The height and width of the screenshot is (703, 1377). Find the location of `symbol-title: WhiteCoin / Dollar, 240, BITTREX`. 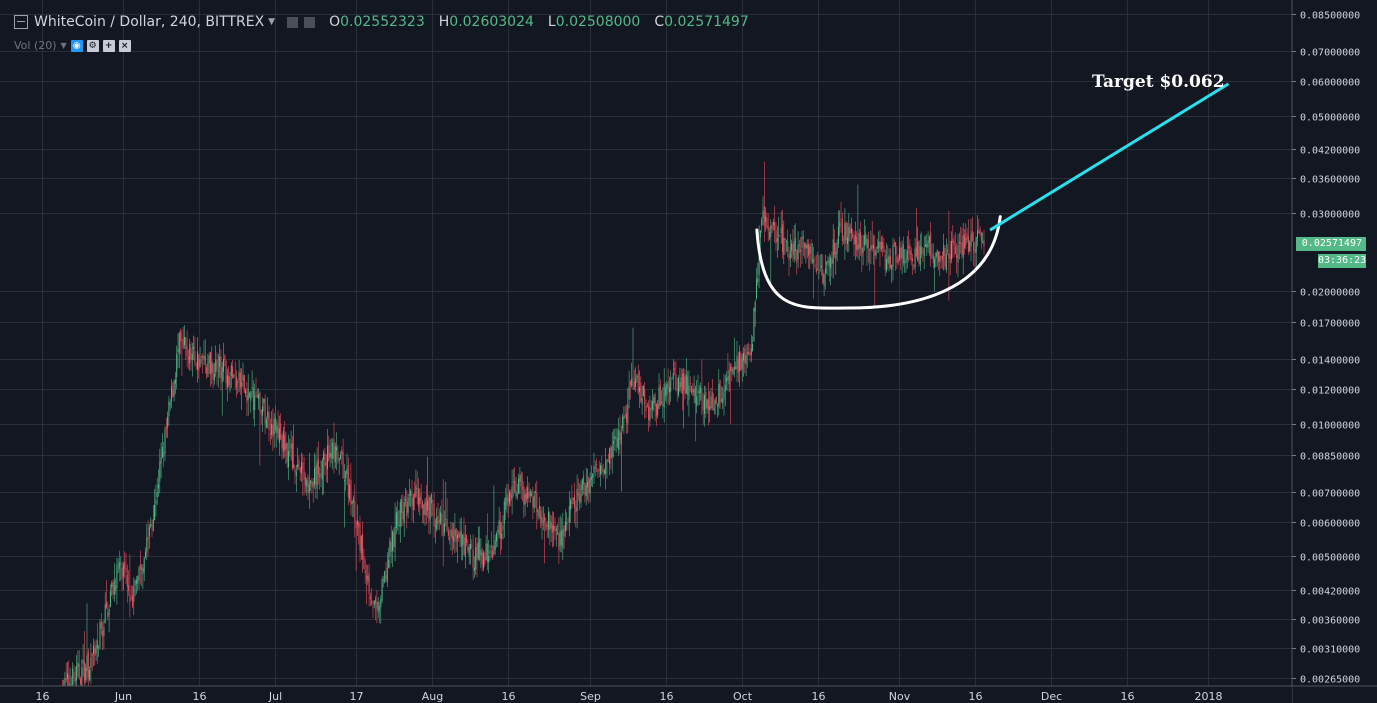

symbol-title: WhiteCoin / Dollar, 240, BITTREX is located at coordinates (149, 22).